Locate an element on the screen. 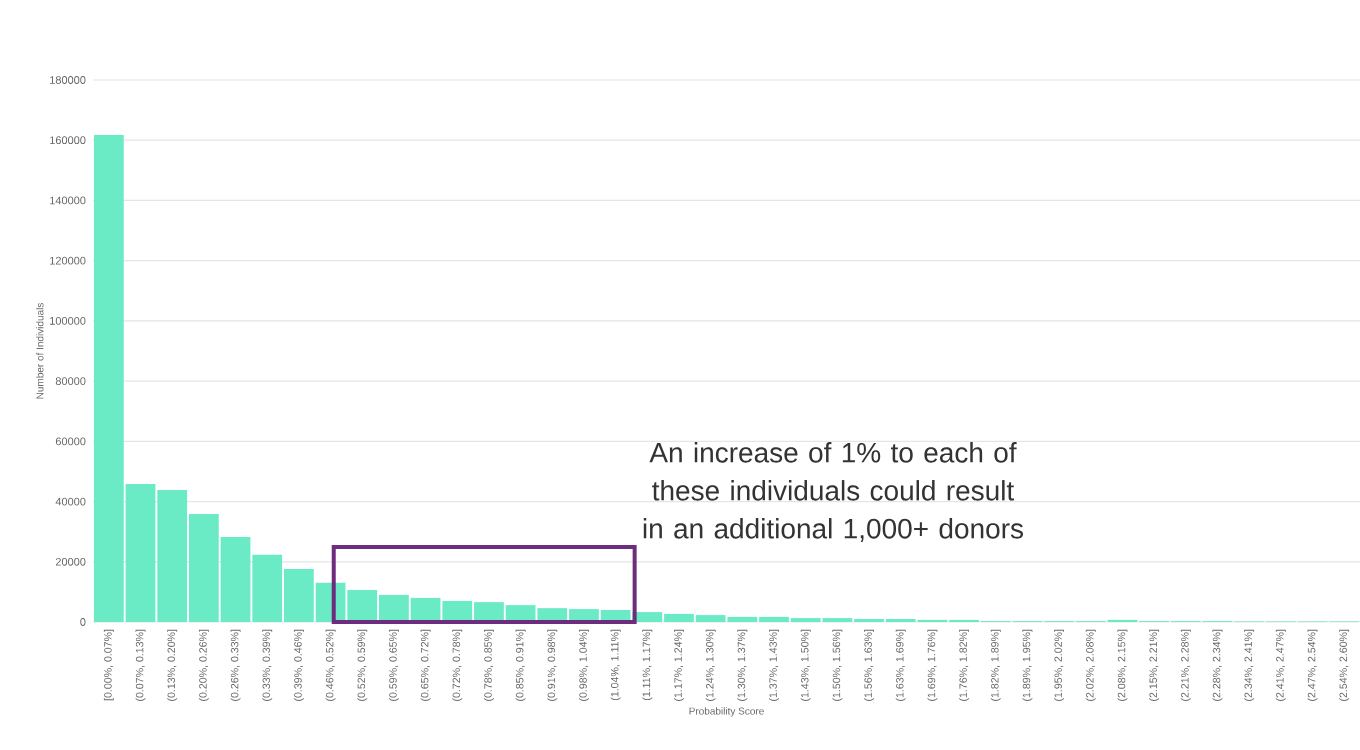 The width and height of the screenshot is (1360, 750). x-tick-label: (2.21%, 2.28%] is located at coordinates (1185, 665).